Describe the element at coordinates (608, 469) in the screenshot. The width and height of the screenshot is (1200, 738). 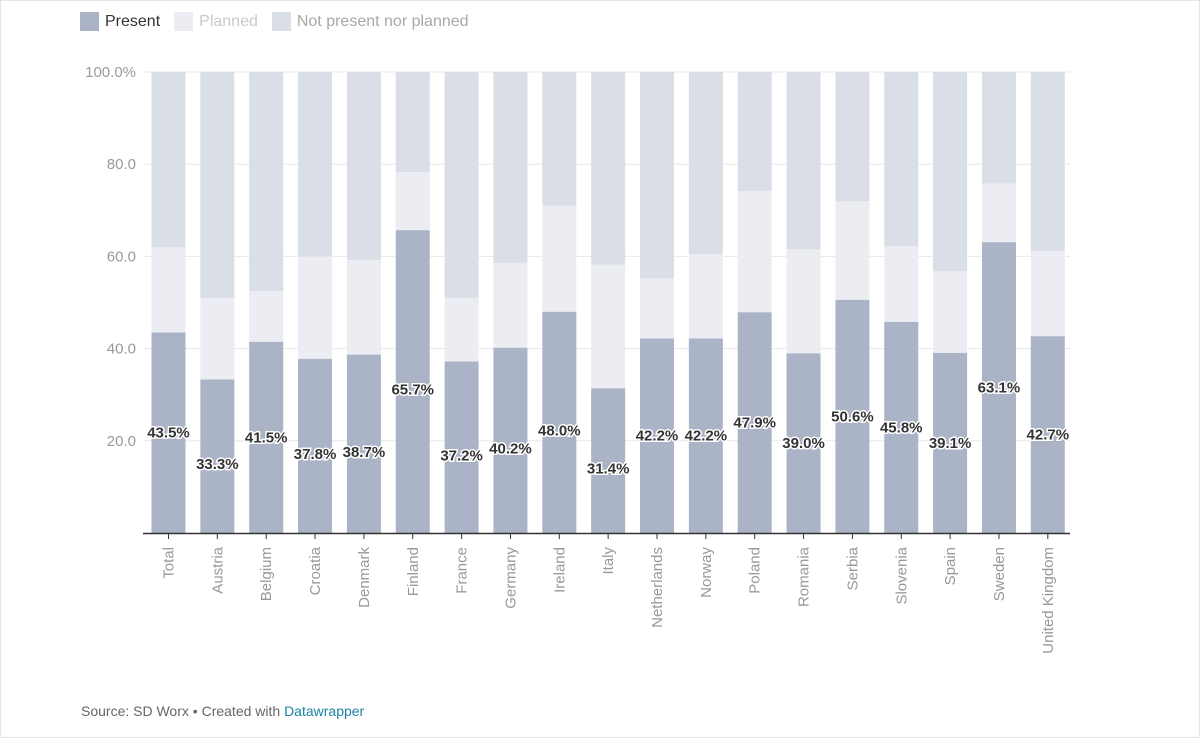
I see `data-label-italy: 31.4%` at that location.